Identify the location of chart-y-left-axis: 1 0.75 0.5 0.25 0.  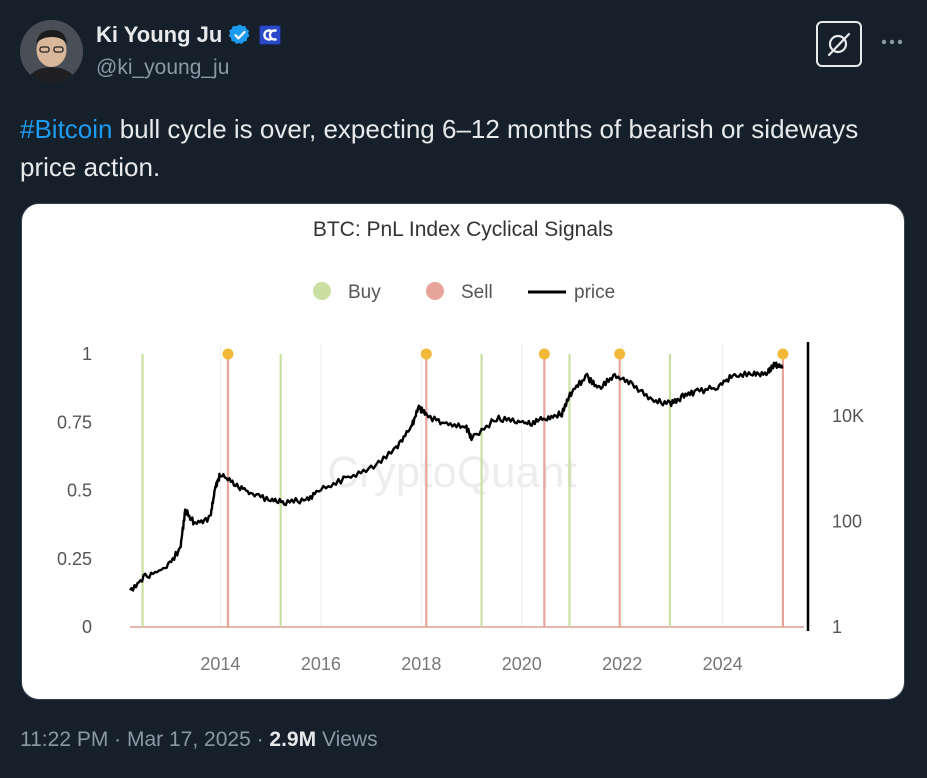
(74, 490).